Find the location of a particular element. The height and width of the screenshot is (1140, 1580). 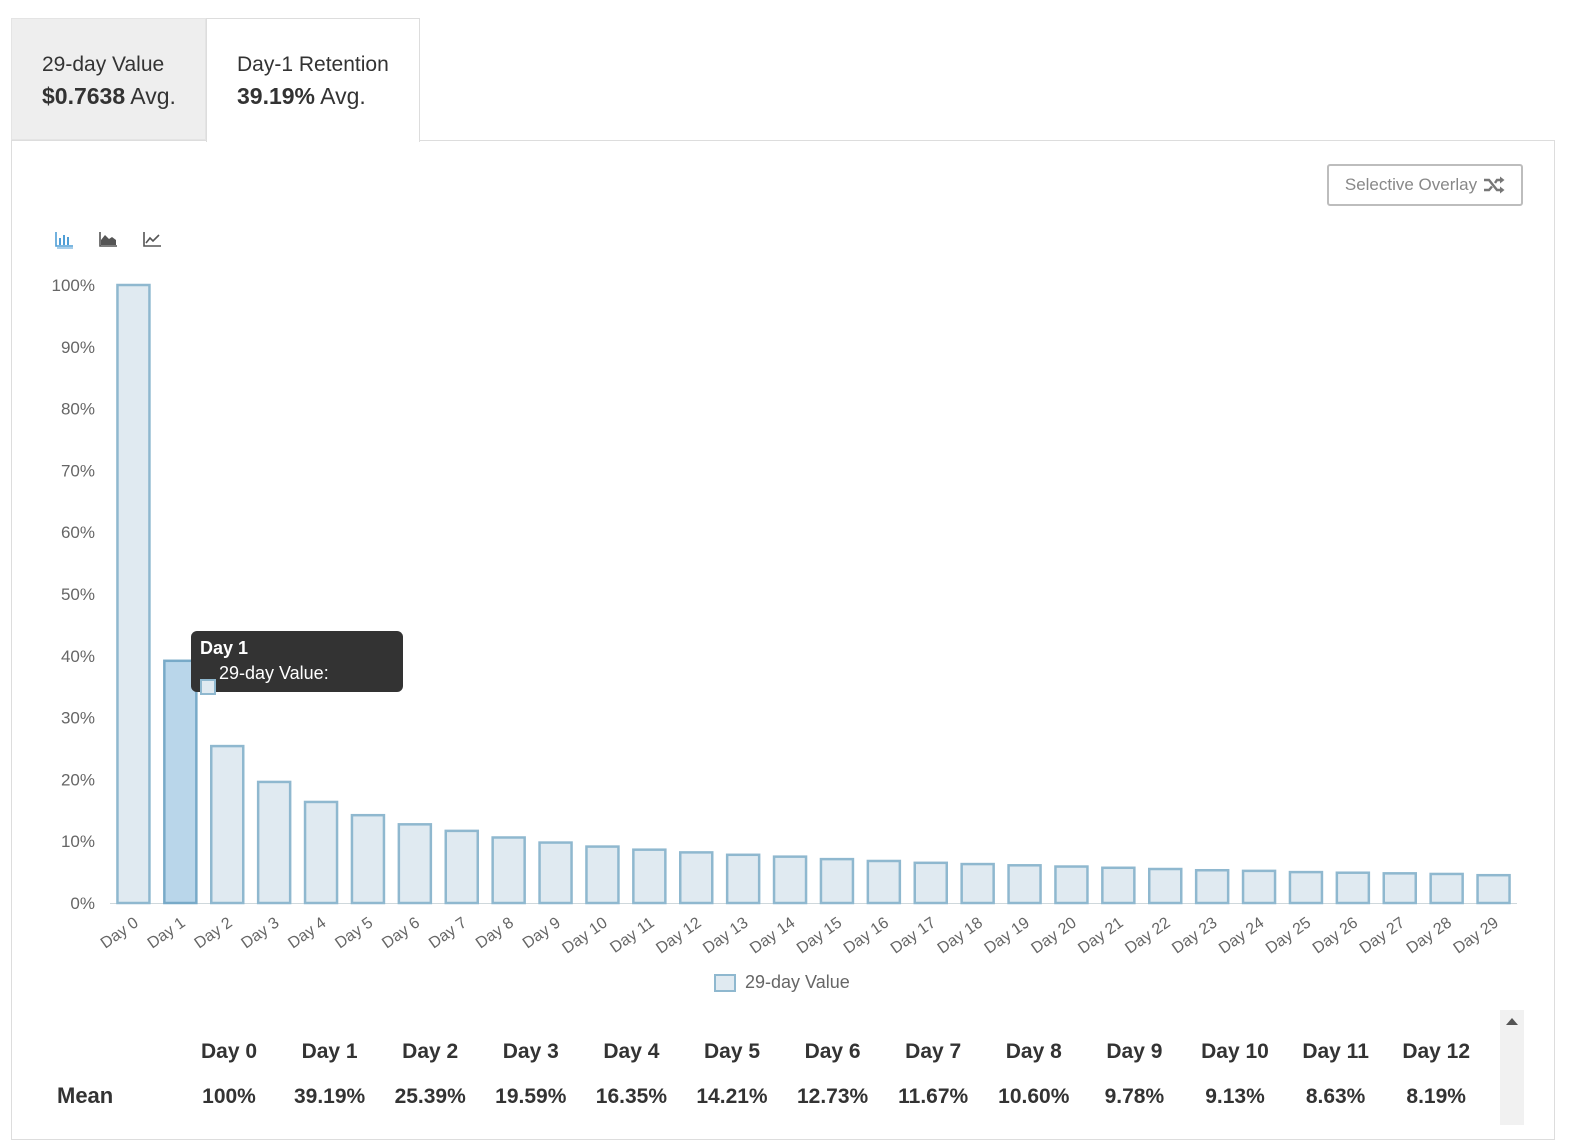

x-tick-label: Day 27 is located at coordinates (1382, 935).